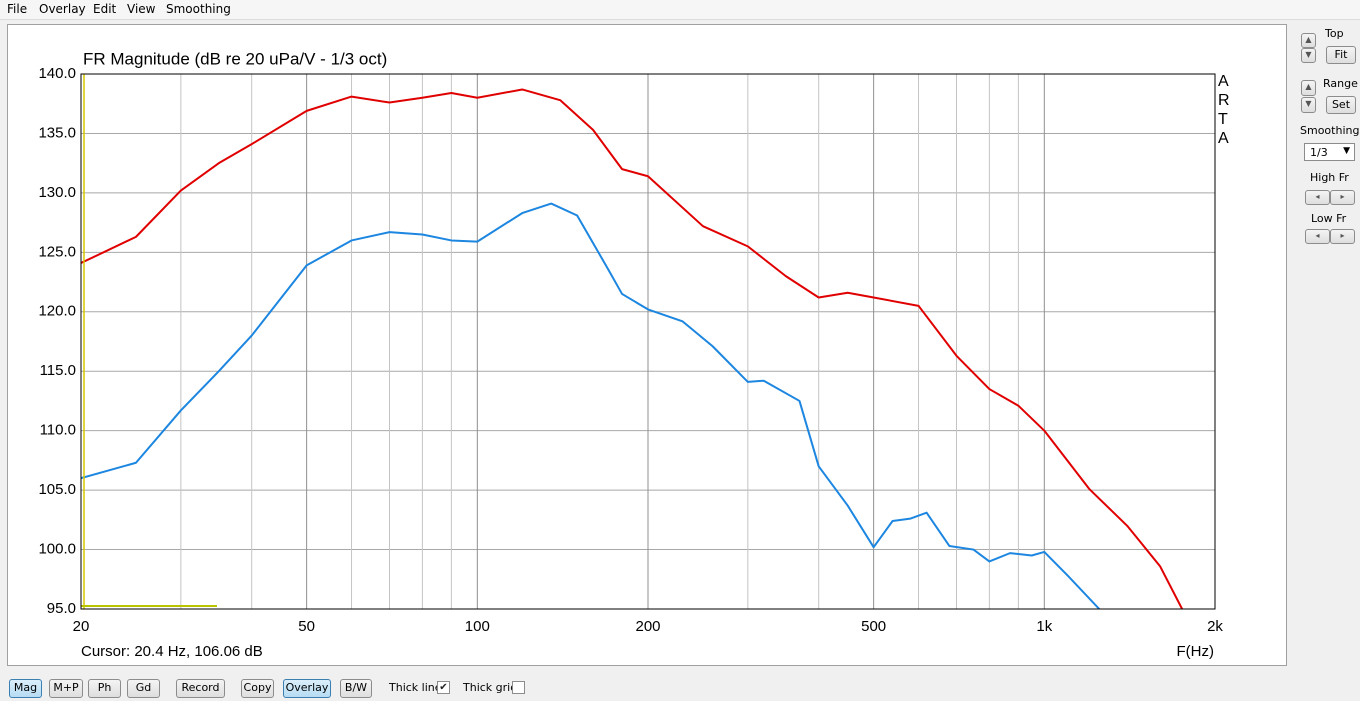 Image resolution: width=1360 pixels, height=701 pixels. Describe the element at coordinates (873, 626) in the screenshot. I see `x-tick-label: 500` at that location.